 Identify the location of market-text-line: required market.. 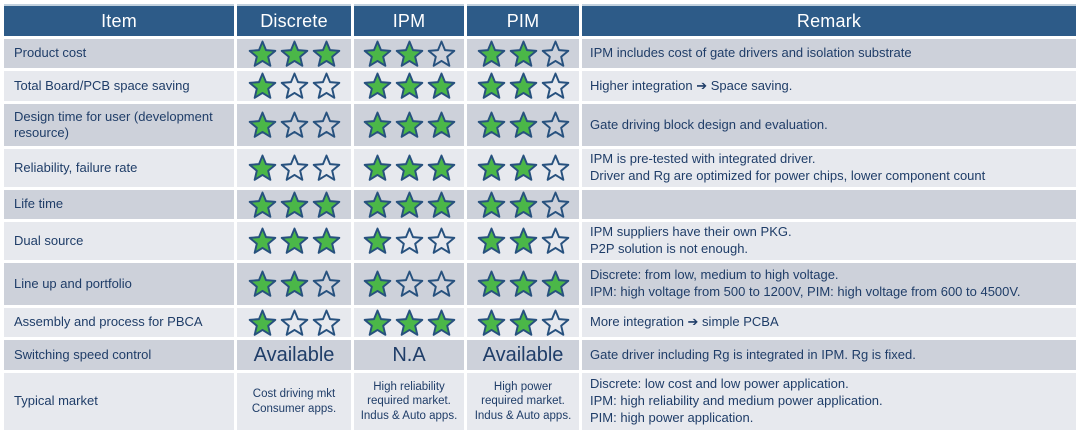
(523, 401).